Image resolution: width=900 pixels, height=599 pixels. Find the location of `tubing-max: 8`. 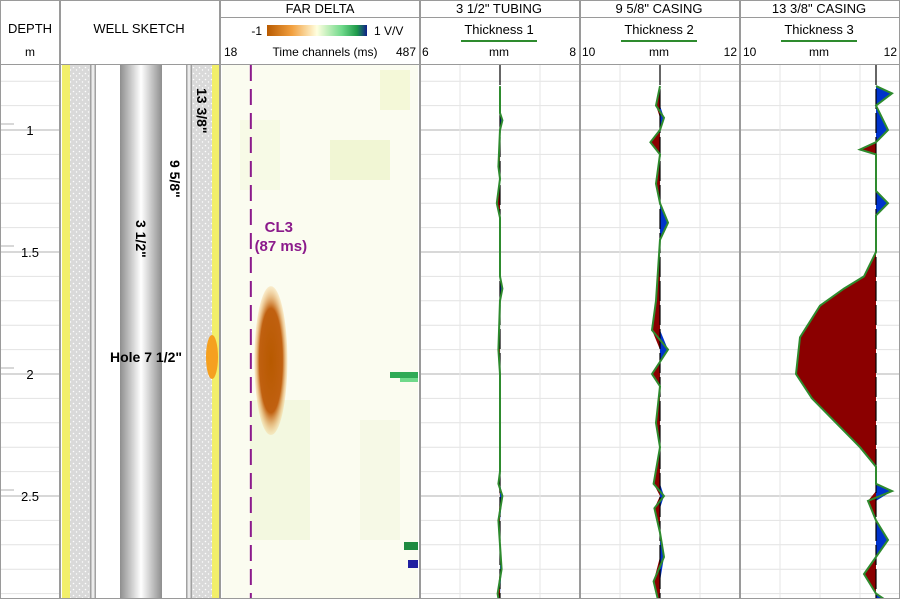

tubing-max: 8 is located at coordinates (572, 52).